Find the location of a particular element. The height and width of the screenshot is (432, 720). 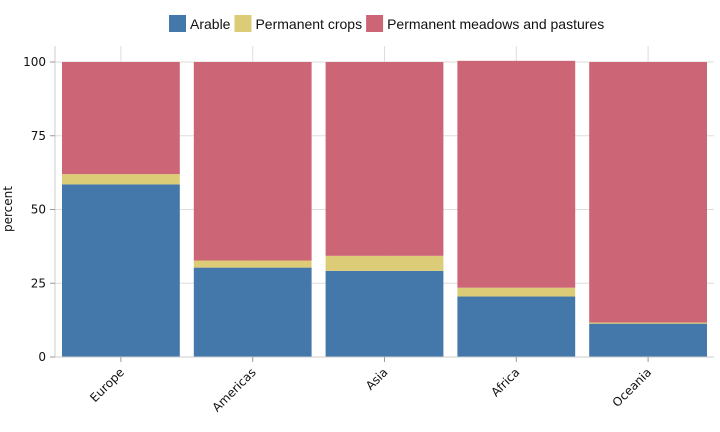

x-tick-label-africa: Africa is located at coordinates (505, 382).